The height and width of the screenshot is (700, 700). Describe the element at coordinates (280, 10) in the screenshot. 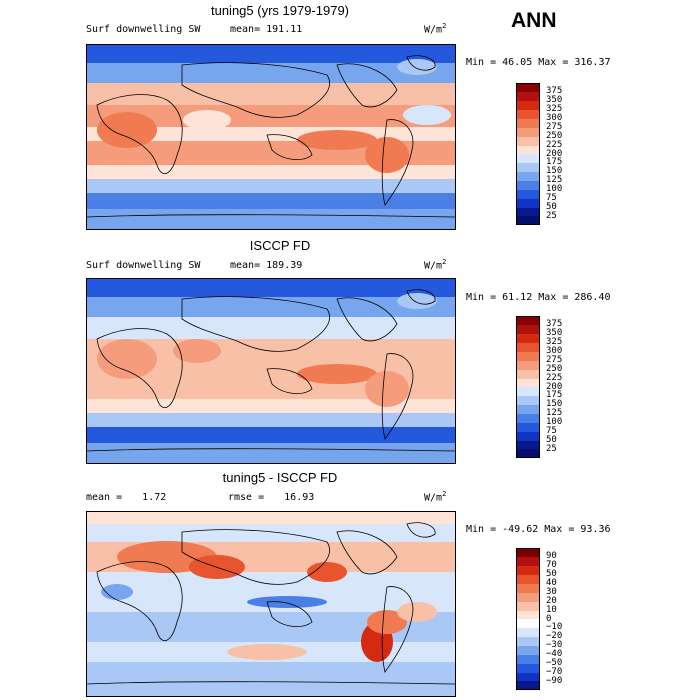

I see `panel-title: tuning5 (yrs 1979-1979)` at that location.